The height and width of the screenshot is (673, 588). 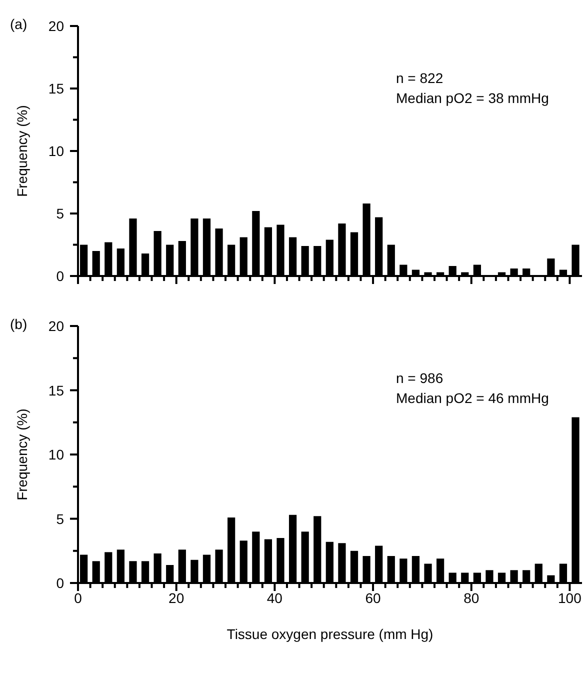 I want to click on x-tick-label: 20, so click(x=176, y=598).